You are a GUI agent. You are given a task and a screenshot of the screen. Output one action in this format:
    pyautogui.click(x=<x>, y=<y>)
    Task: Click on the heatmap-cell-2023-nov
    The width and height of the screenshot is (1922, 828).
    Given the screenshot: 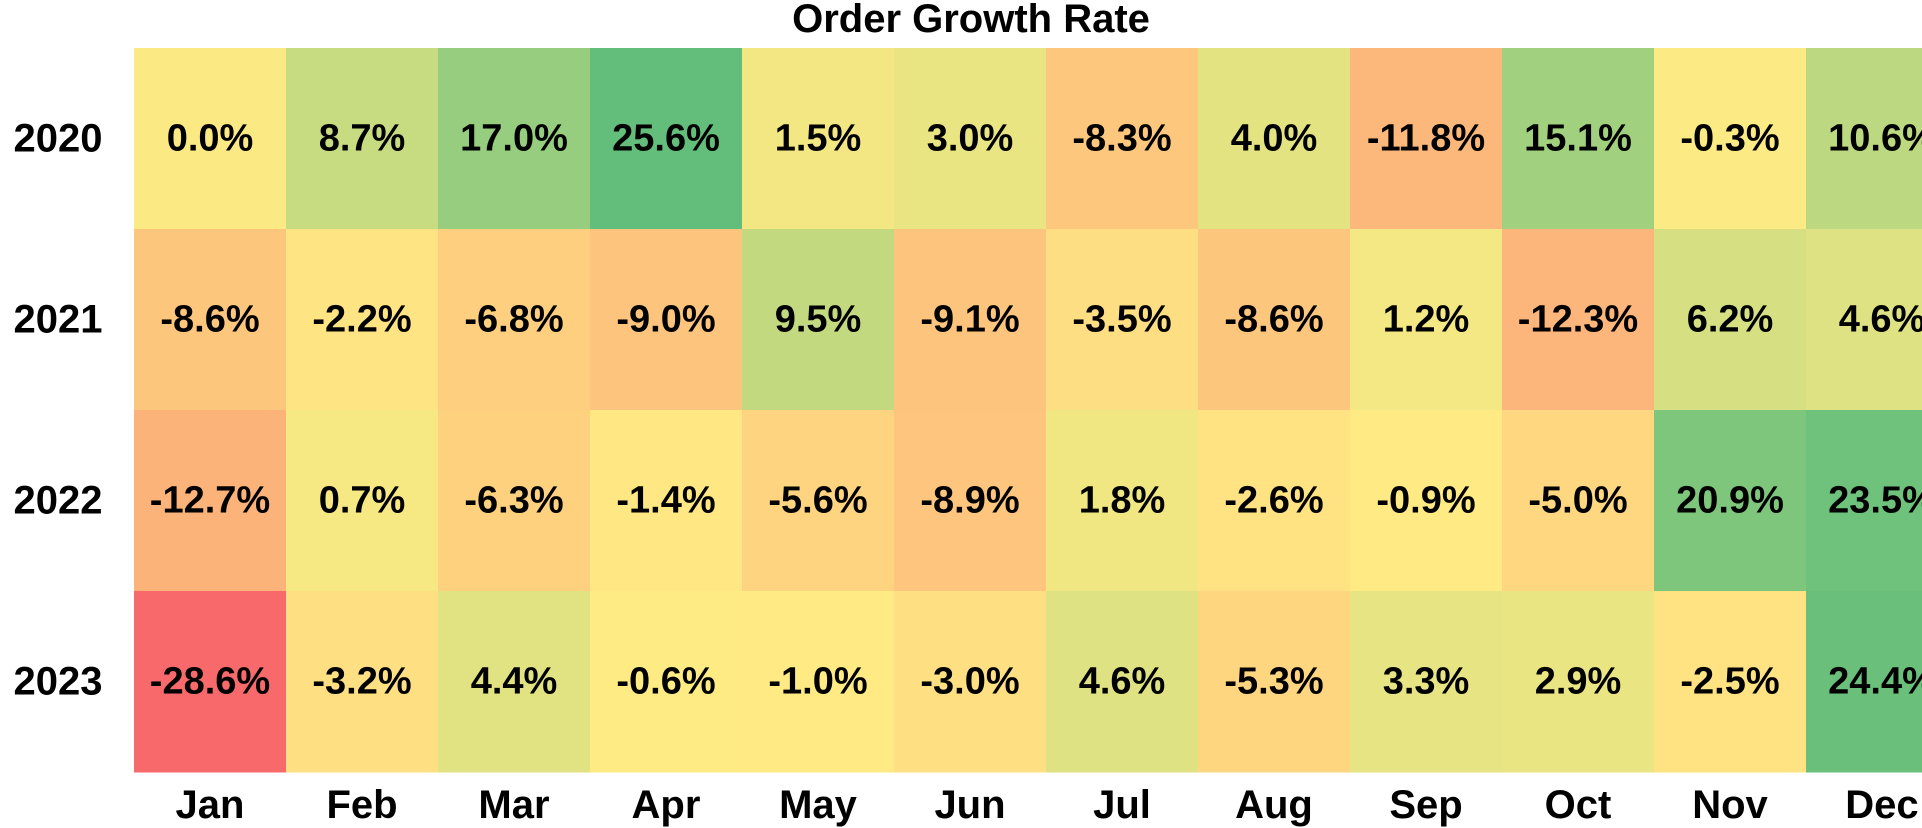 What is the action you would take?
    pyautogui.click(x=1730, y=682)
    